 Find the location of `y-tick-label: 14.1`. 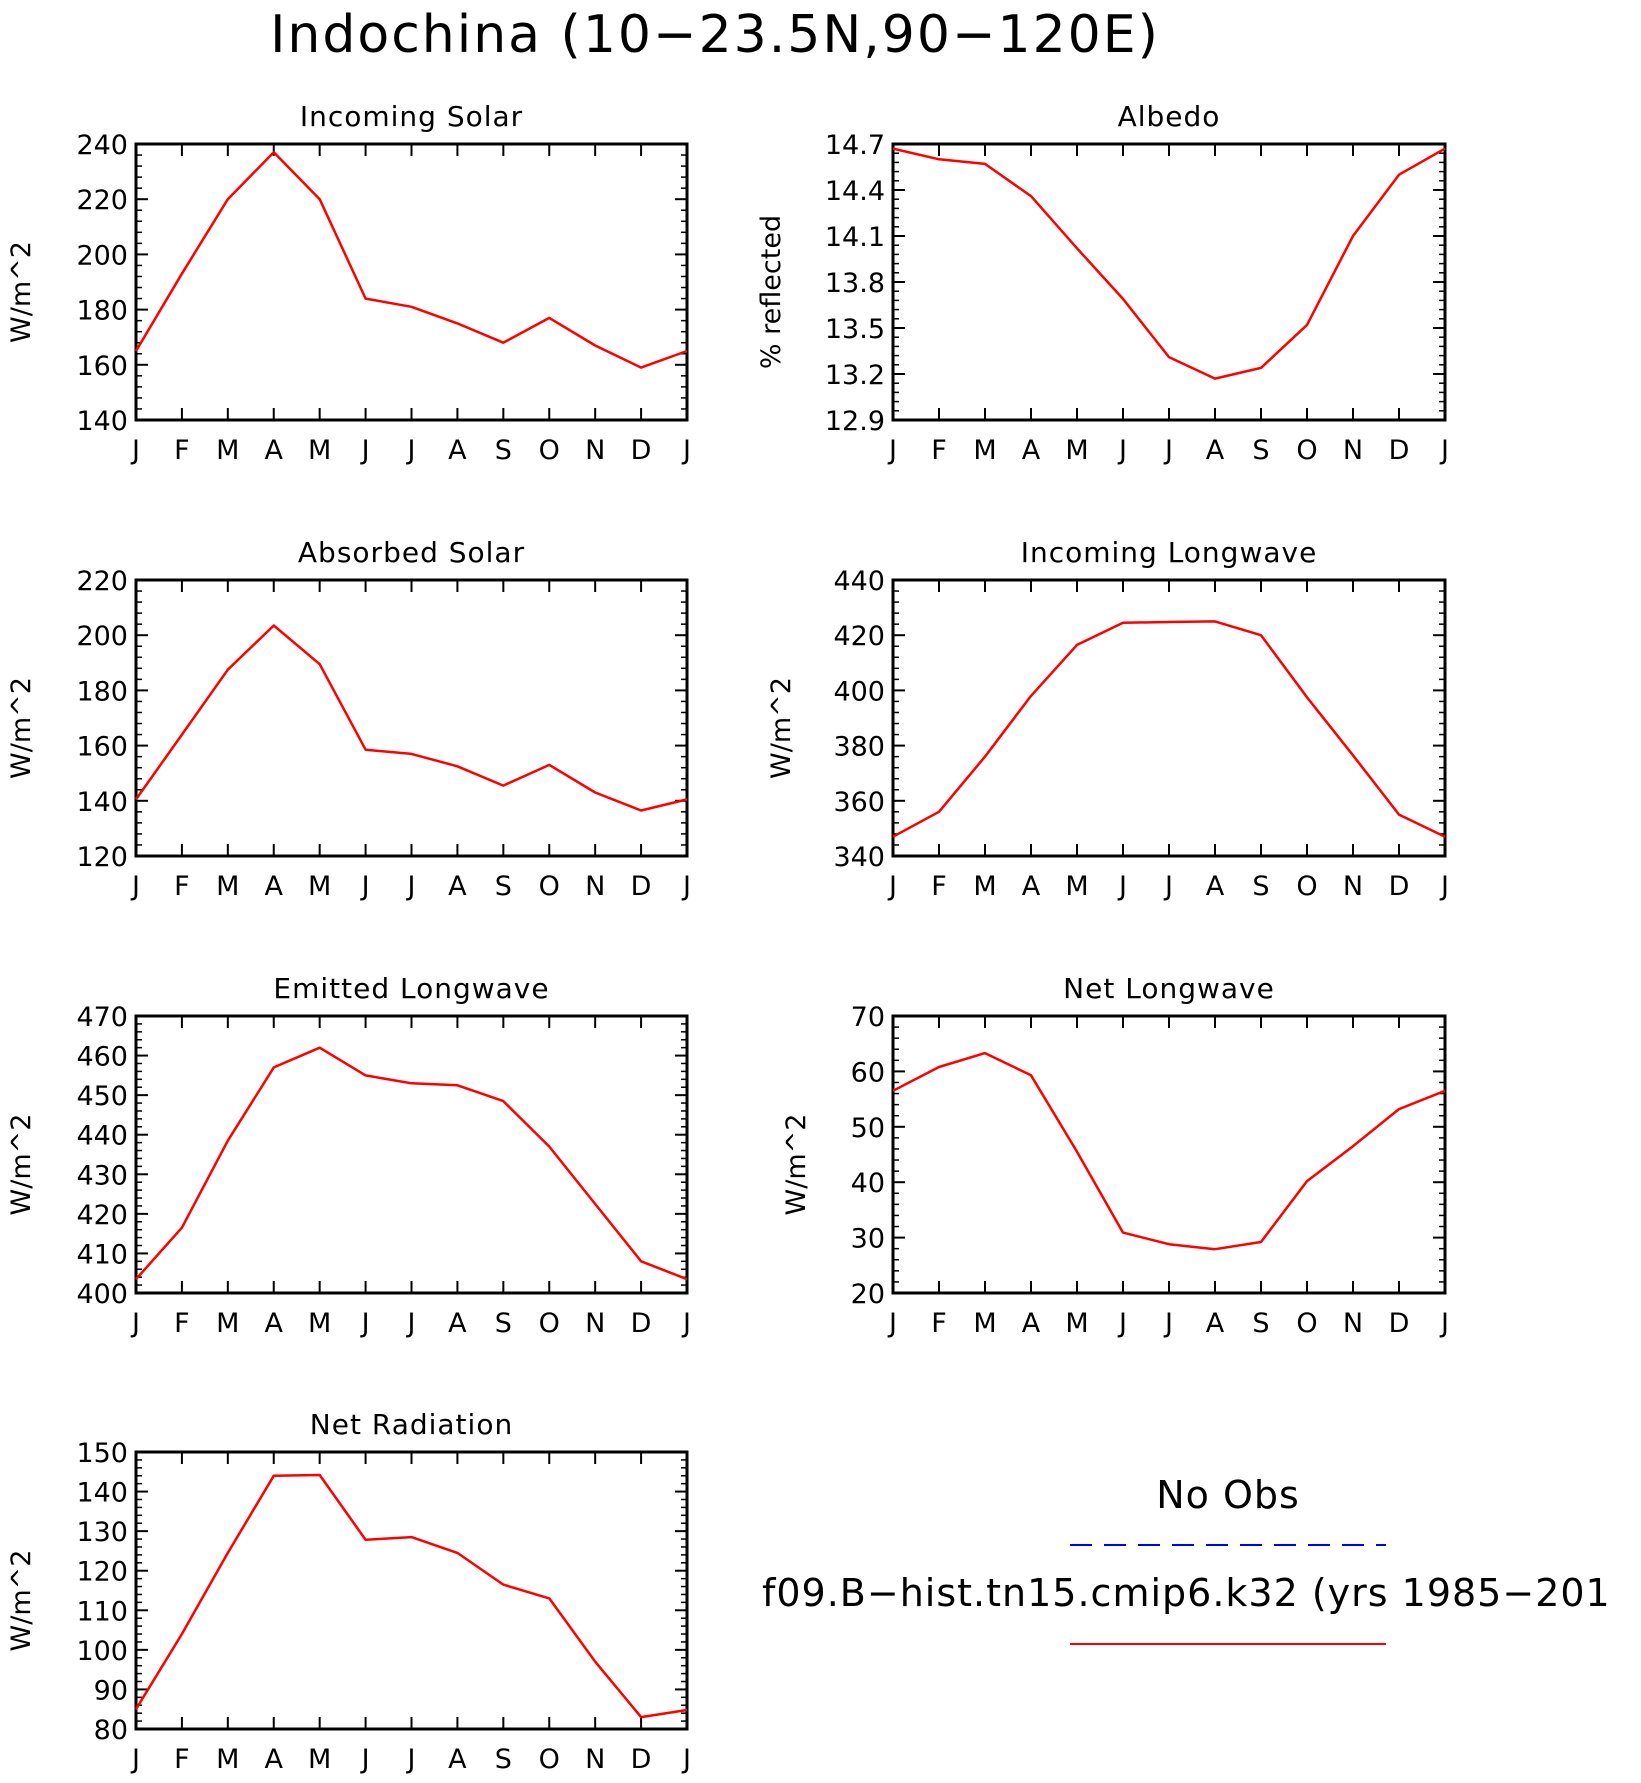

y-tick-label: 14.1 is located at coordinates (855, 237).